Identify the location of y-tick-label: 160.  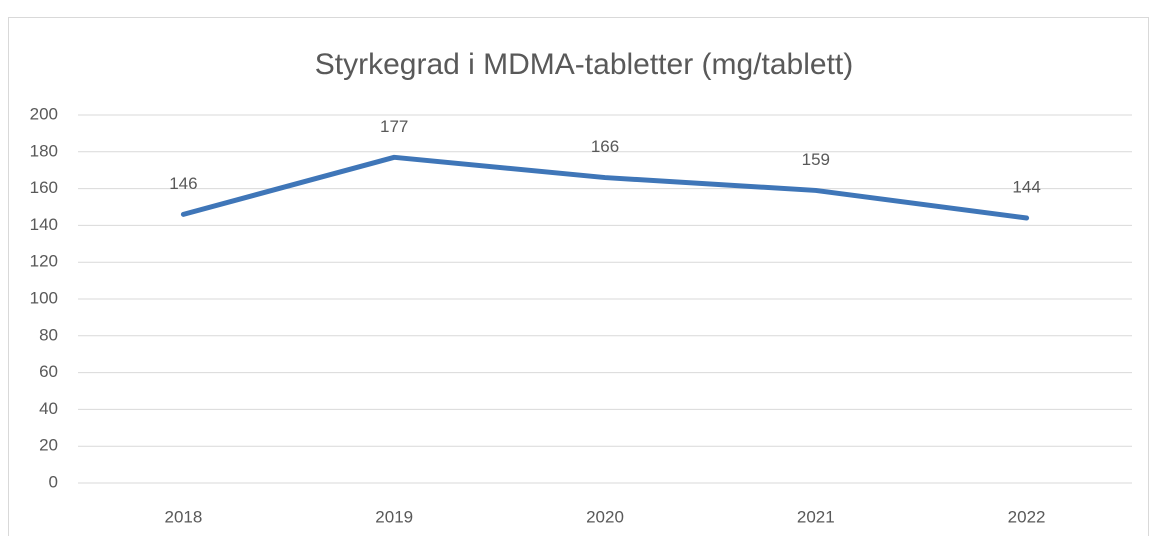
(44, 187).